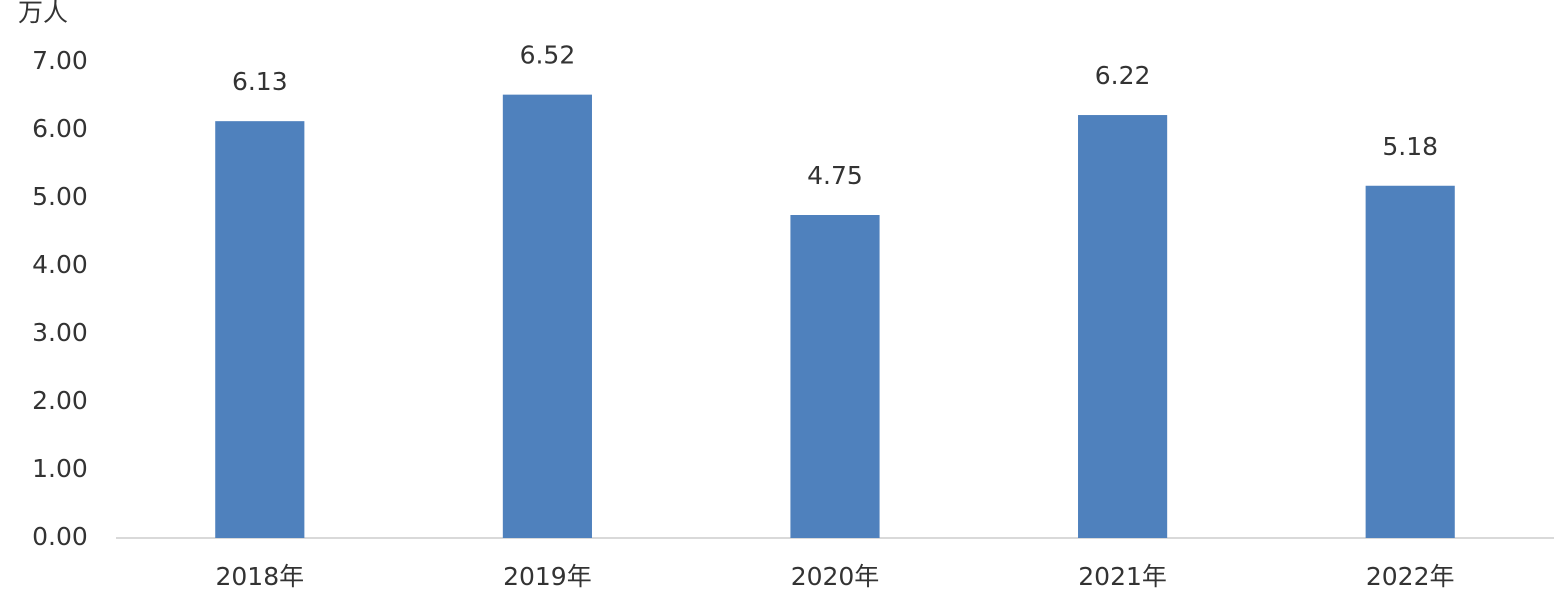  Describe the element at coordinates (43, 13) in the screenshot. I see `y-axis-unit: 万人` at that location.